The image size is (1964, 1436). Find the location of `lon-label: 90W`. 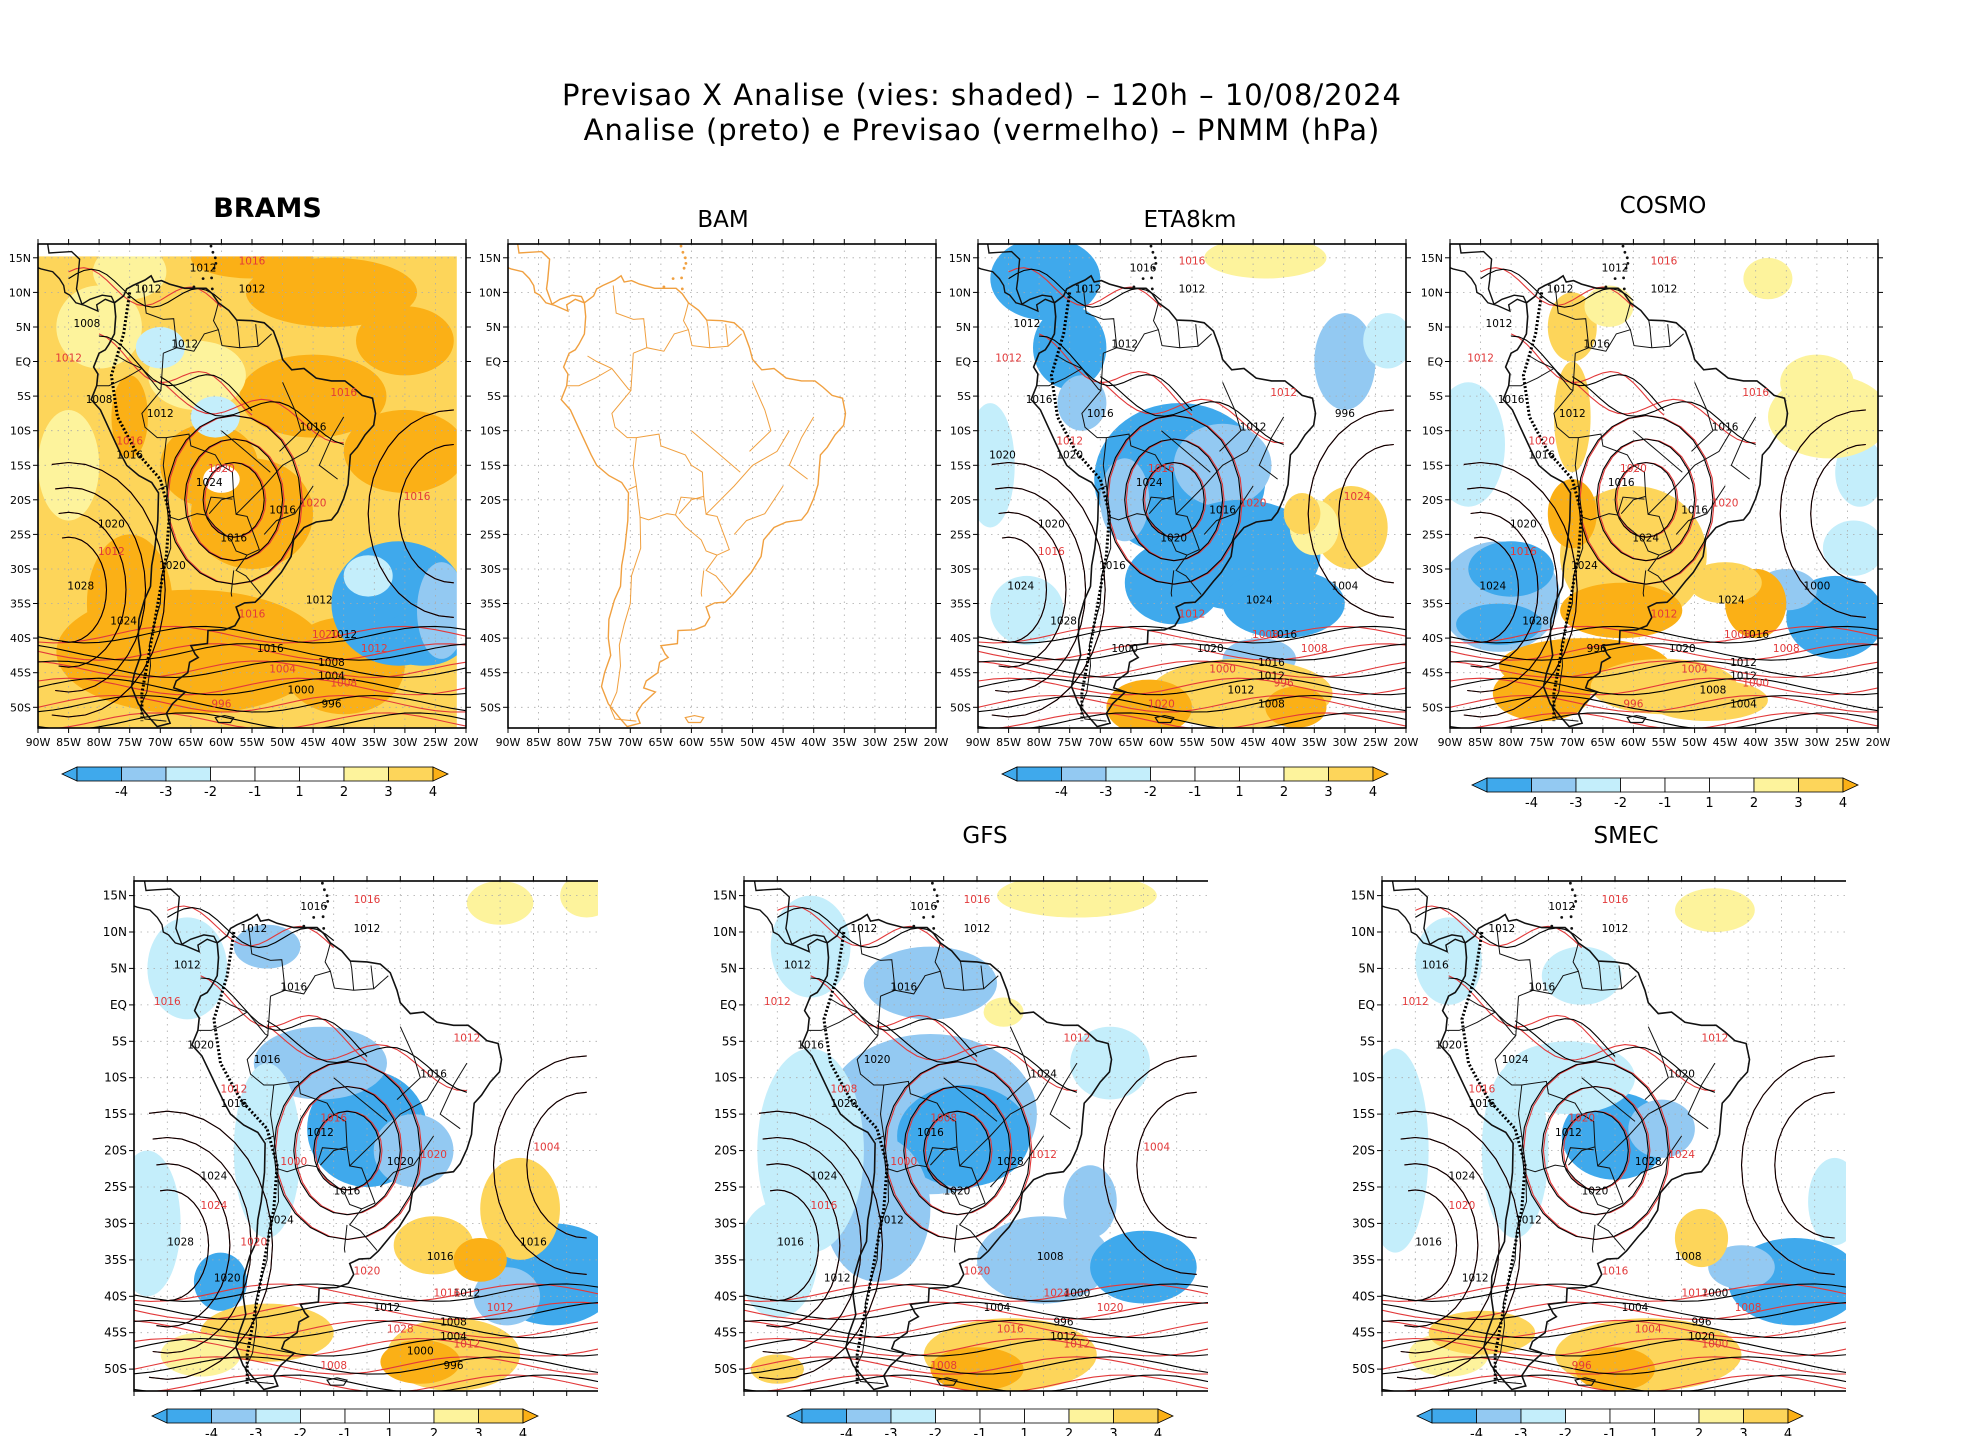

lon-label: 90W is located at coordinates (38, 742).